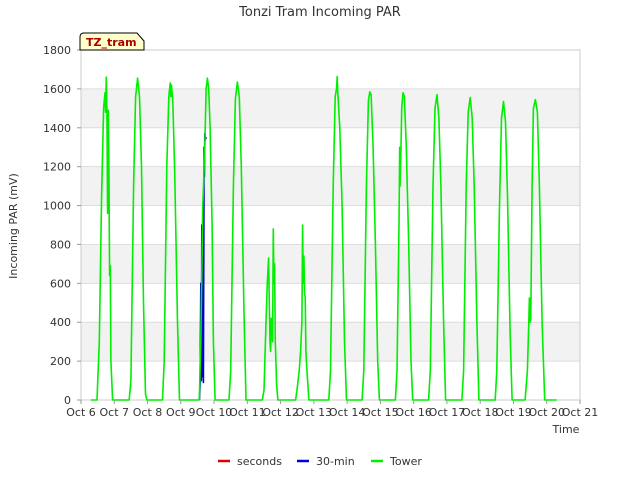 The width and height of the screenshot is (640, 480). What do you see at coordinates (81, 412) in the screenshot?
I see `x-tick-label: Oct 6` at bounding box center [81, 412].